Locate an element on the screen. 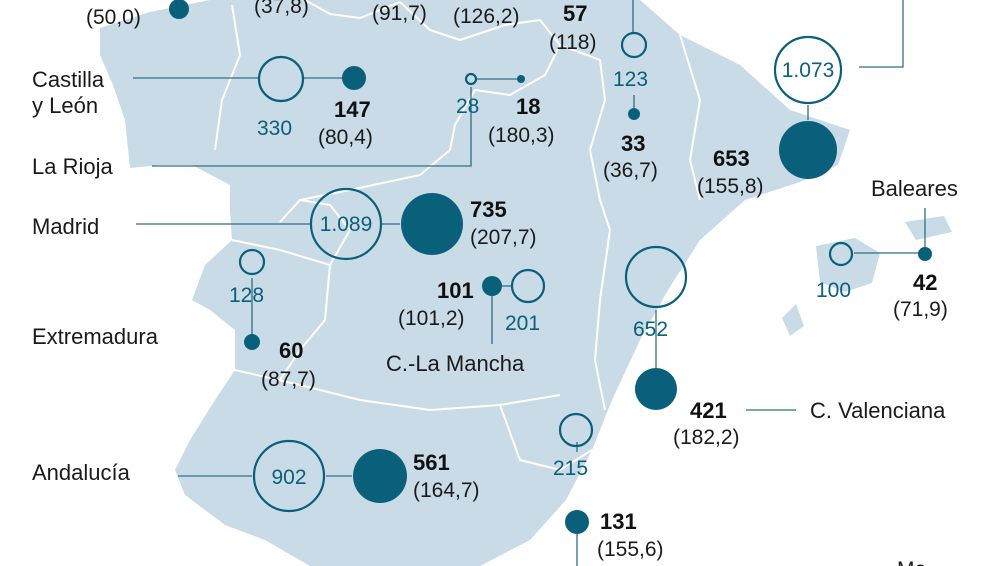 The height and width of the screenshot is (566, 1006). par-pais-vasco: (126,2) is located at coordinates (486, 16).